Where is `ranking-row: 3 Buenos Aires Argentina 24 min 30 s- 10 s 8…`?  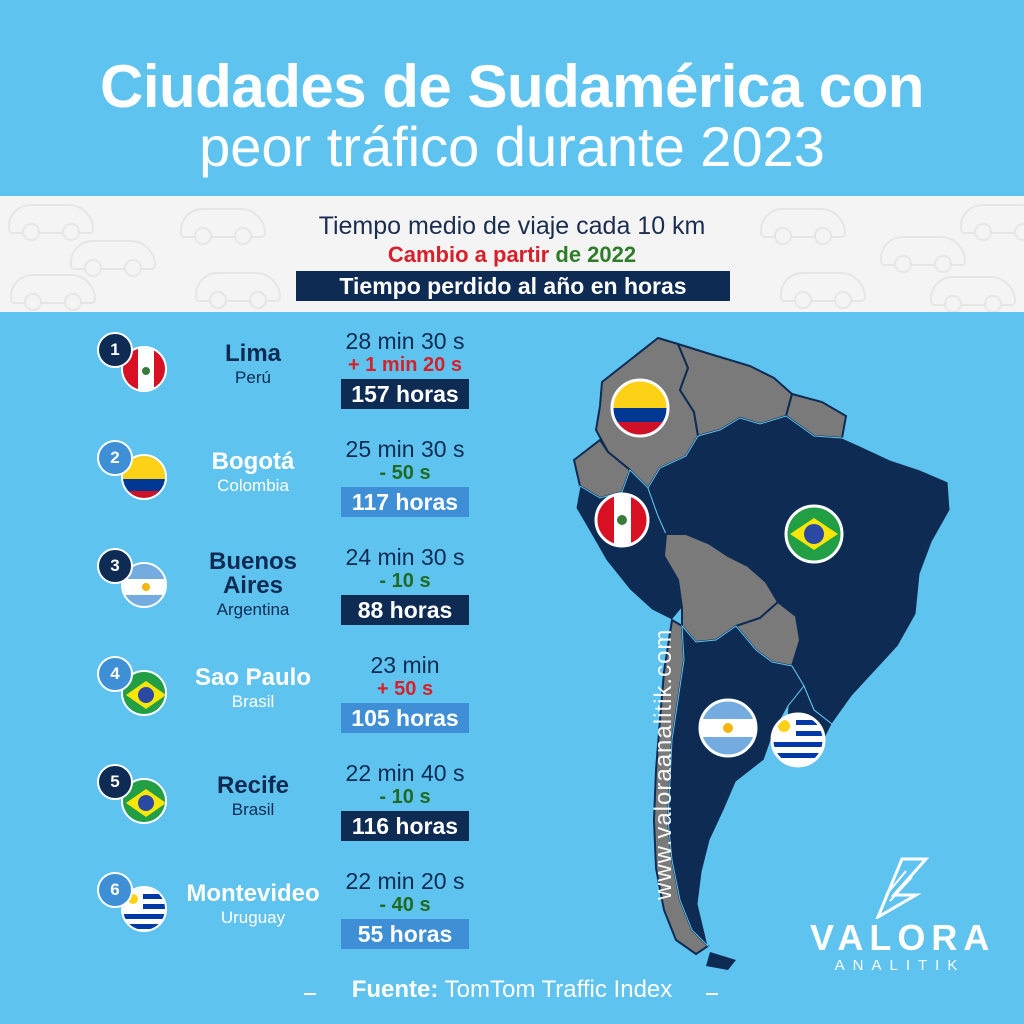 ranking-row: 3 Buenos Aires Argentina 24 min 30 s- 10 s 8… is located at coordinates (280, 596).